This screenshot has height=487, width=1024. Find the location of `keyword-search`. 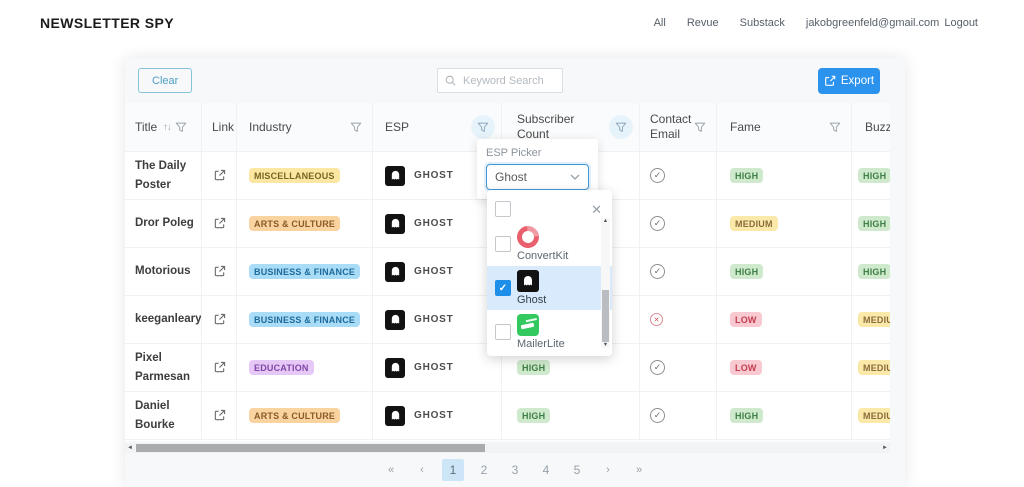

keyword-search is located at coordinates (500, 80).